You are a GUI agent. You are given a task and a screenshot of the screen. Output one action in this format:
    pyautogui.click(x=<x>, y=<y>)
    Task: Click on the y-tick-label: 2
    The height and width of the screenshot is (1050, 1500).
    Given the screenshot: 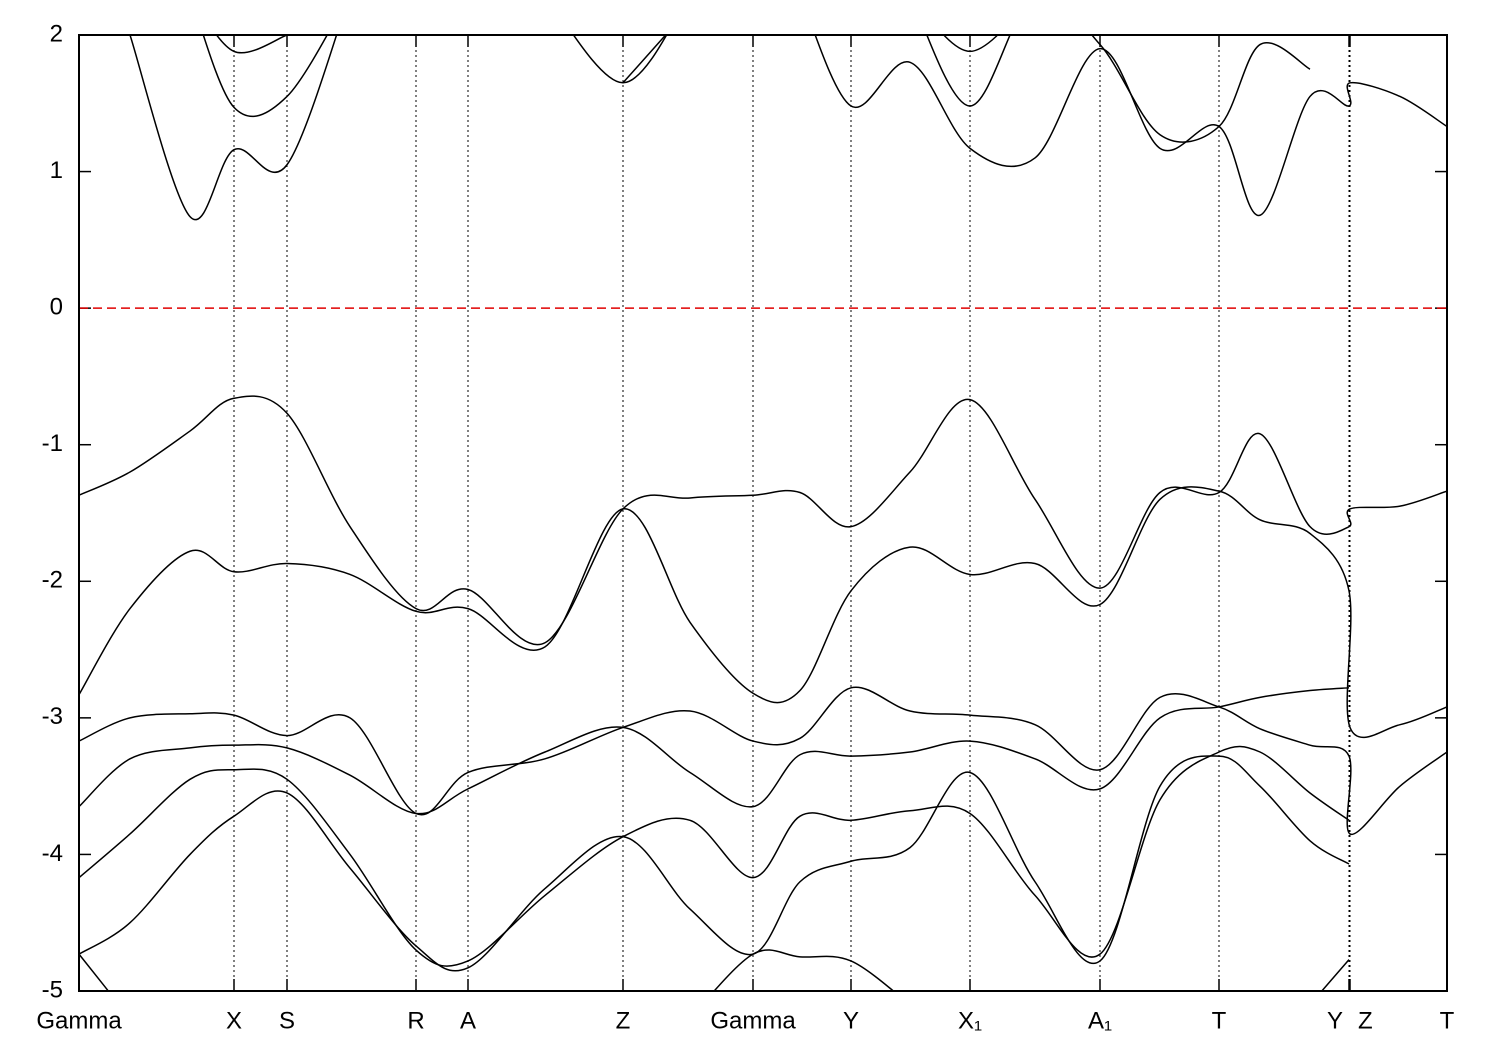 What is the action you would take?
    pyautogui.click(x=56, y=33)
    